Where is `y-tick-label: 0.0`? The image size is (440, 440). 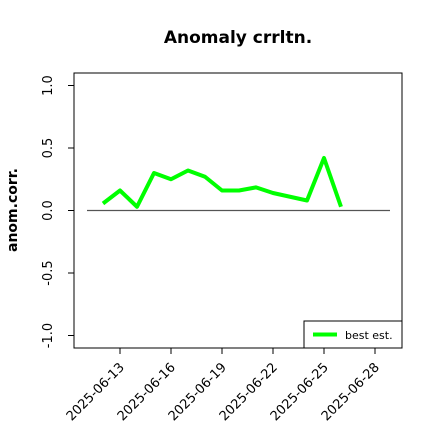 y-tick-label: 0.0 is located at coordinates (48, 210).